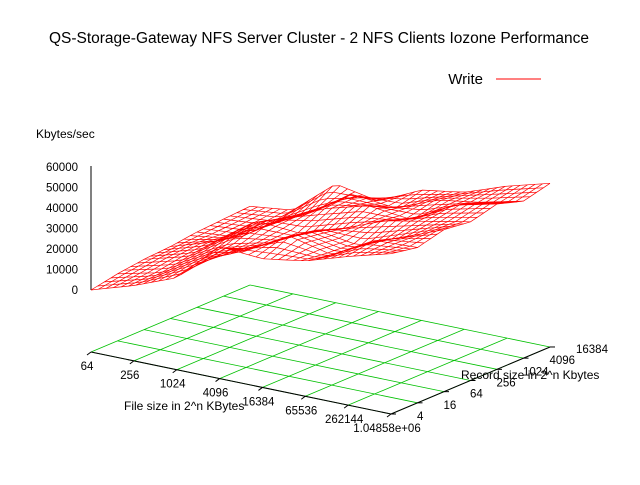 This screenshot has height=485, width=640. What do you see at coordinates (87, 367) in the screenshot?
I see `x-tick-label: 64` at bounding box center [87, 367].